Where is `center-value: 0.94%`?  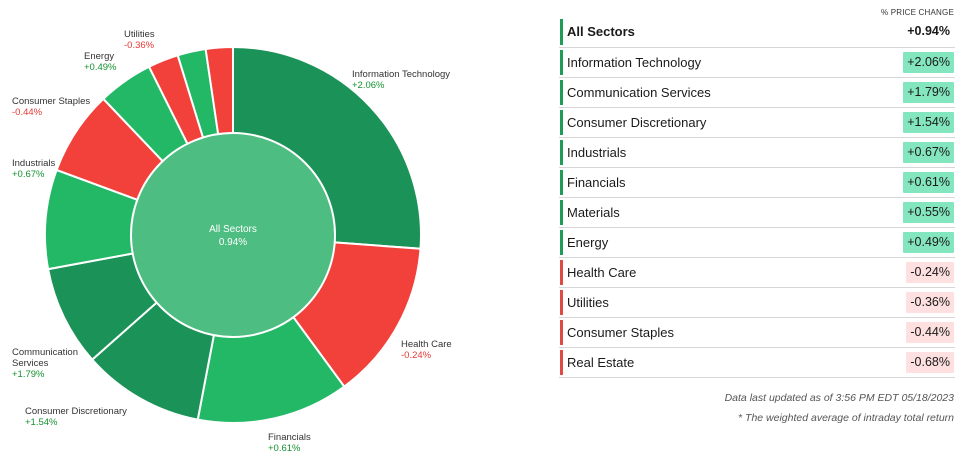
center-value: 0.94% is located at coordinates (233, 242).